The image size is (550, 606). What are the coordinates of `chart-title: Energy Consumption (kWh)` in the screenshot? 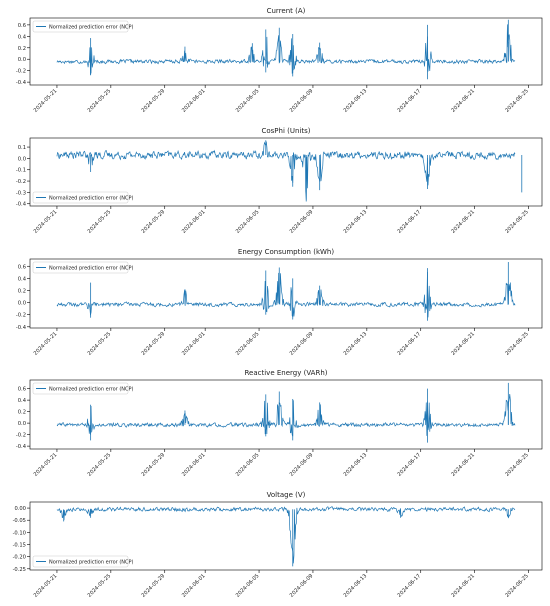 It's located at (286, 252).